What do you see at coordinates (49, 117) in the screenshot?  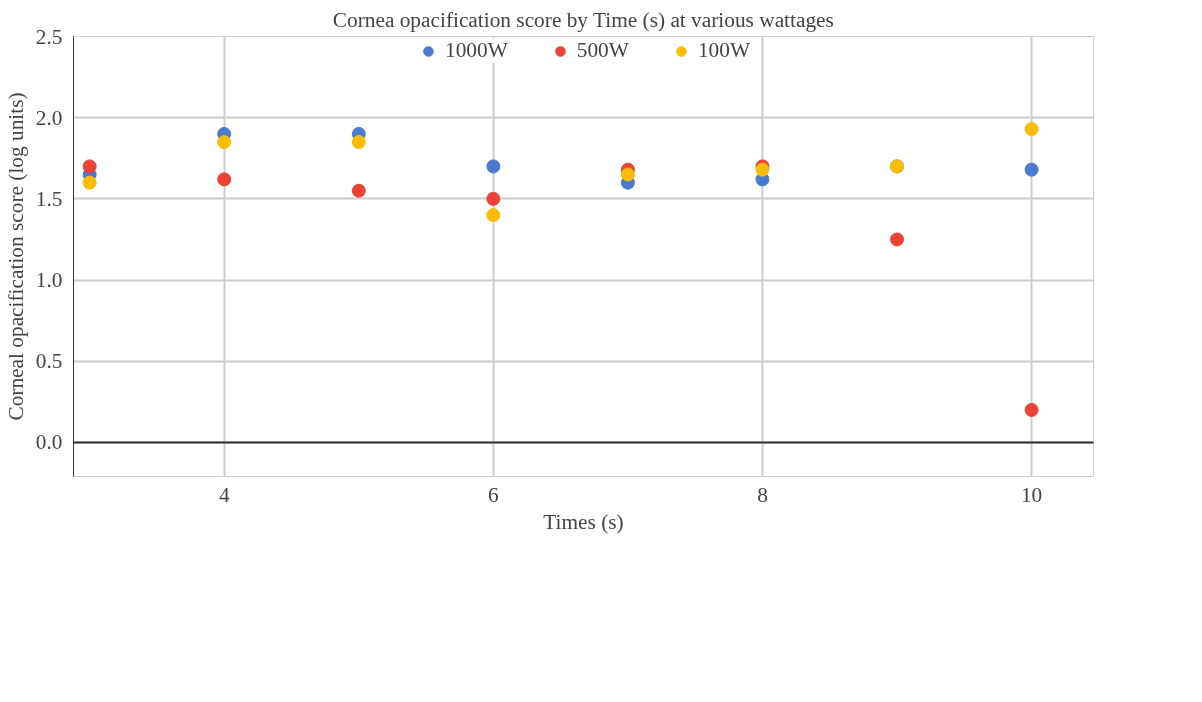 I see `y-tick-label: 2.0` at bounding box center [49, 117].